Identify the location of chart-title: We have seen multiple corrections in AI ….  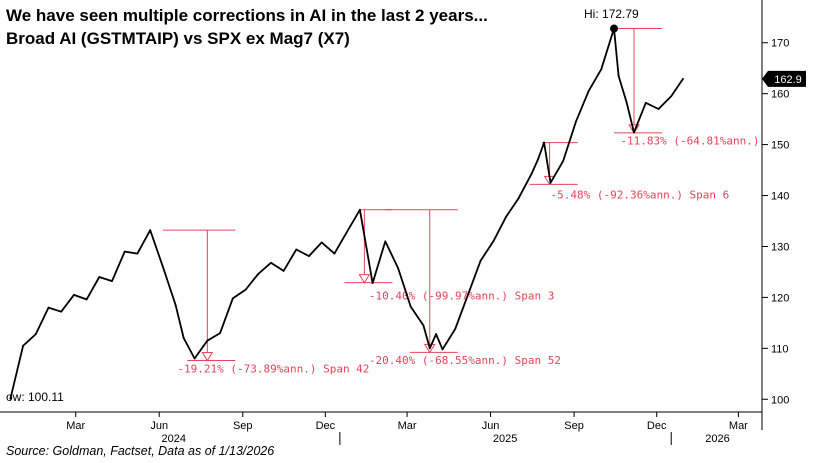
(247, 15).